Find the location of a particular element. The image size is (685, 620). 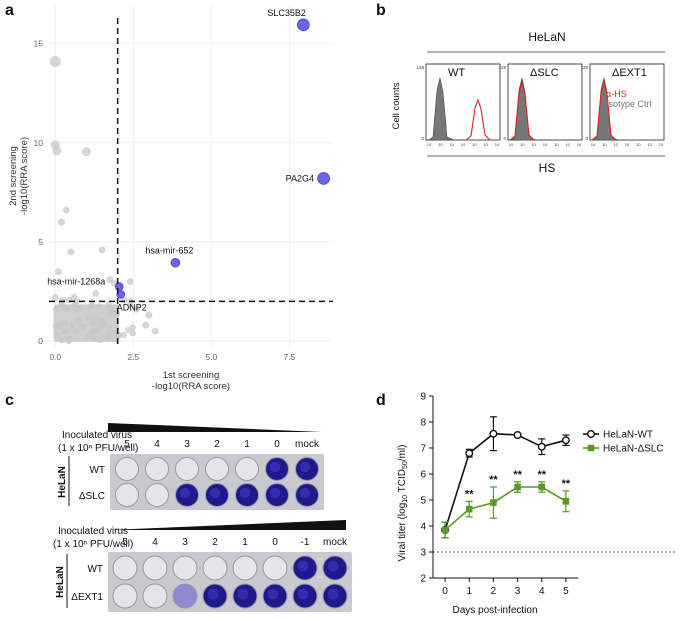

d-xtick: 1 is located at coordinates (469, 591).